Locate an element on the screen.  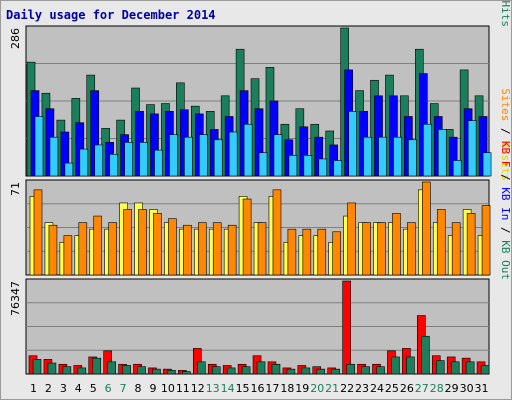
x-label-day-23: 23 is located at coordinates (362, 388).